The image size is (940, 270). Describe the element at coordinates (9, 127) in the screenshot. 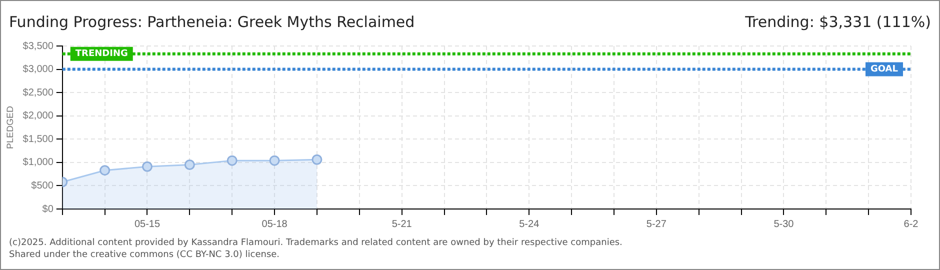

I see `y-axis-title: PLEDGED` at that location.